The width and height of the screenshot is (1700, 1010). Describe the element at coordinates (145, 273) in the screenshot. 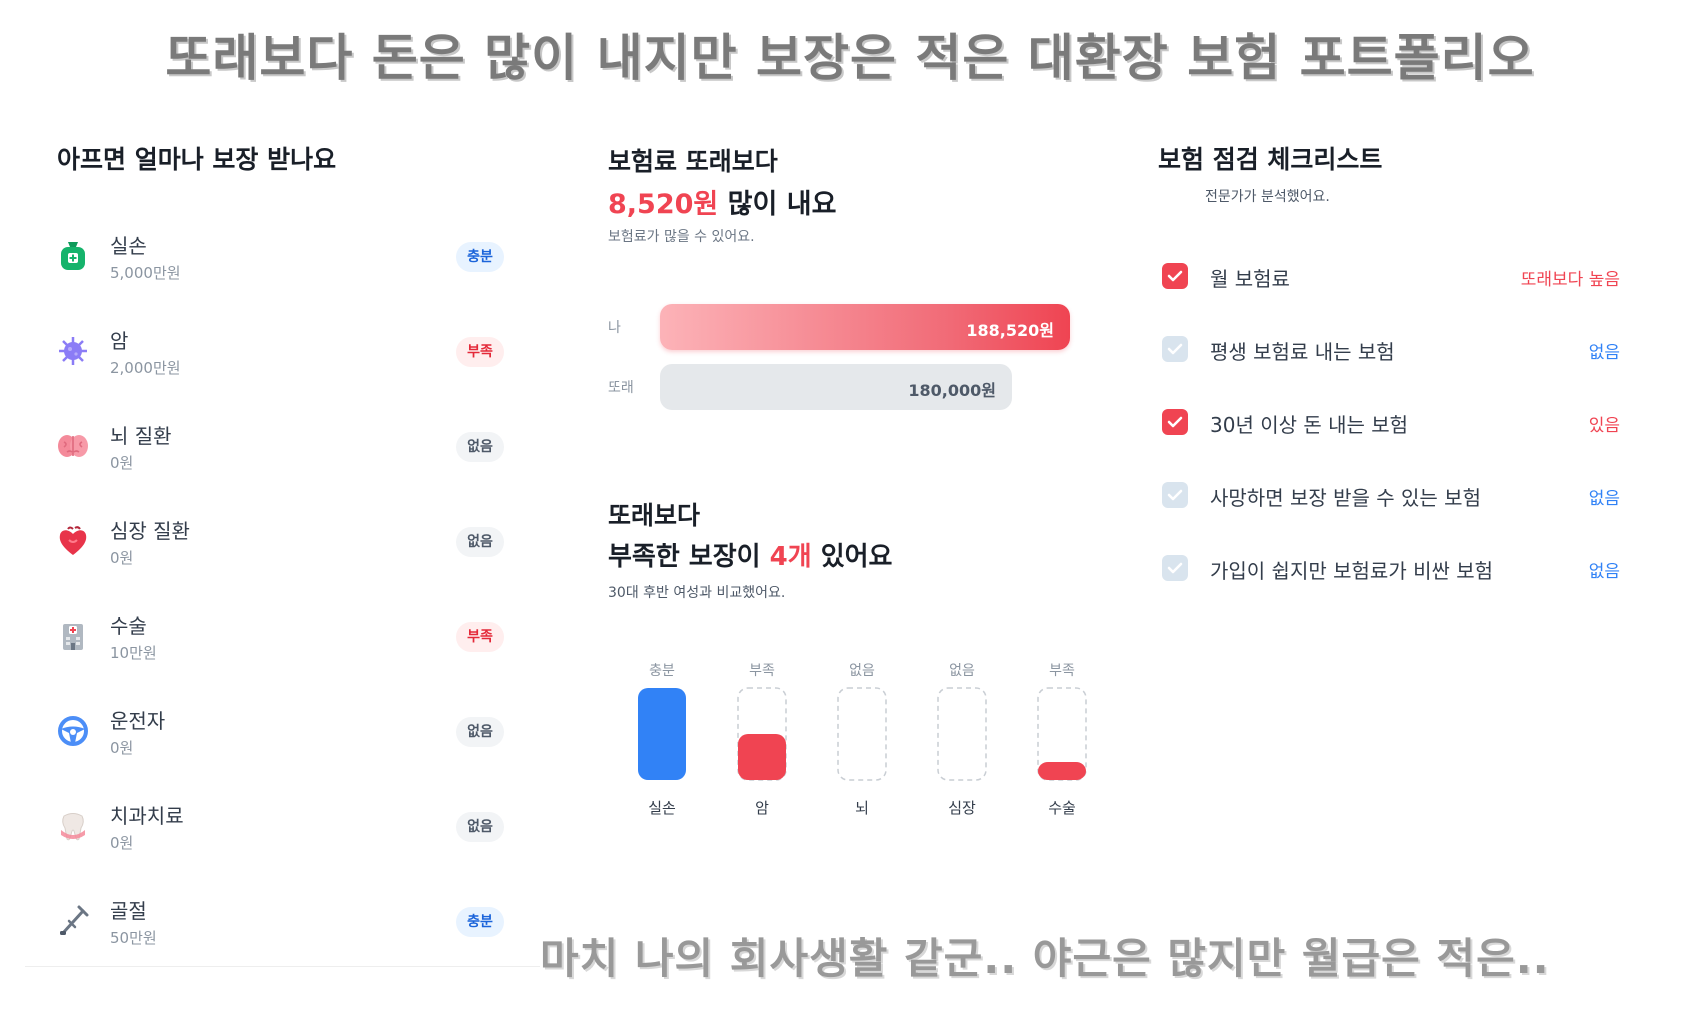

I see `coverage-amount: 5,000만원` at that location.